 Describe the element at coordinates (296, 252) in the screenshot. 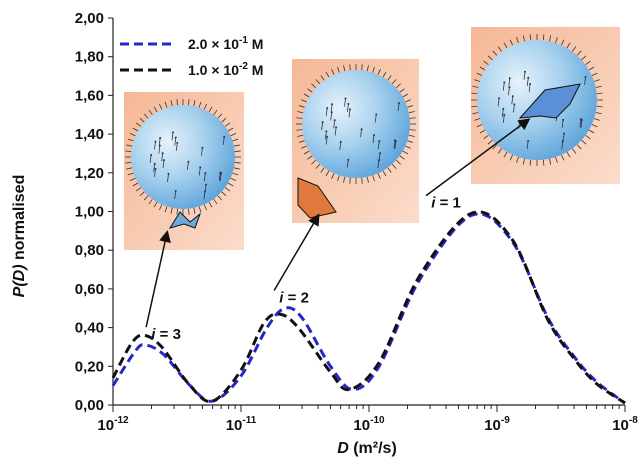

I see `peak-arrow-i2` at that location.